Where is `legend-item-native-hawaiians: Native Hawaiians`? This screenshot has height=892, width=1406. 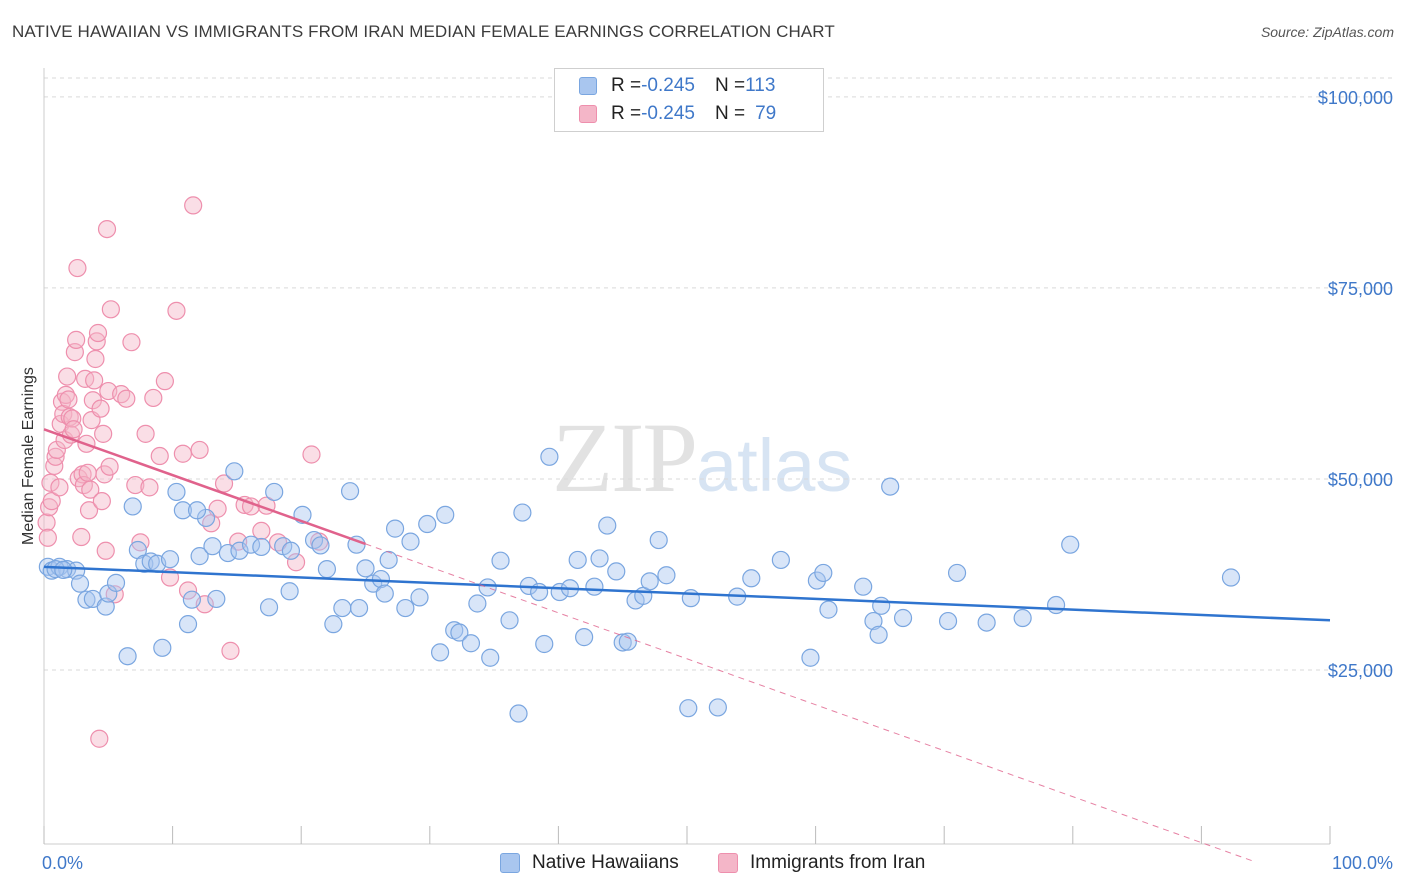
legend-item-native-hawaiians: Native Hawaiians is located at coordinates (589, 863).